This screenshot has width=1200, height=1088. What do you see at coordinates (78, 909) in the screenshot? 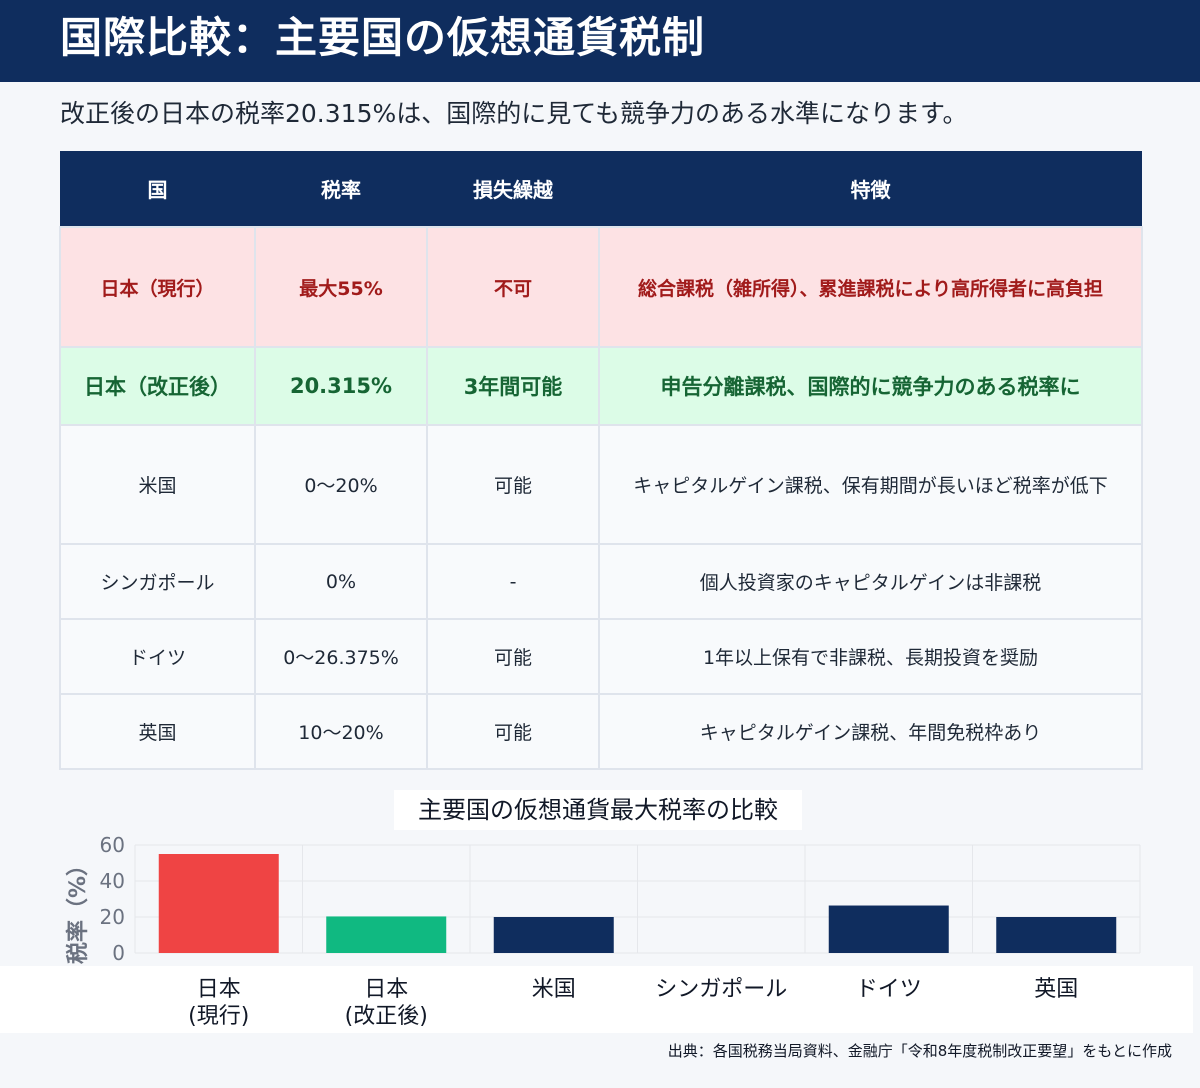
I see `y-axis-label: 税率（%）` at bounding box center [78, 909].